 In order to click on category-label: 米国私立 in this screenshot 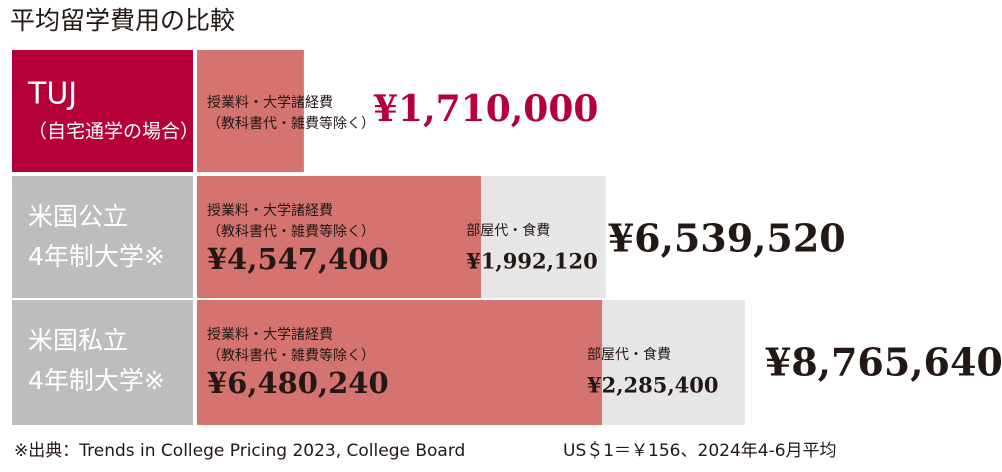, I will do `click(78, 340)`.